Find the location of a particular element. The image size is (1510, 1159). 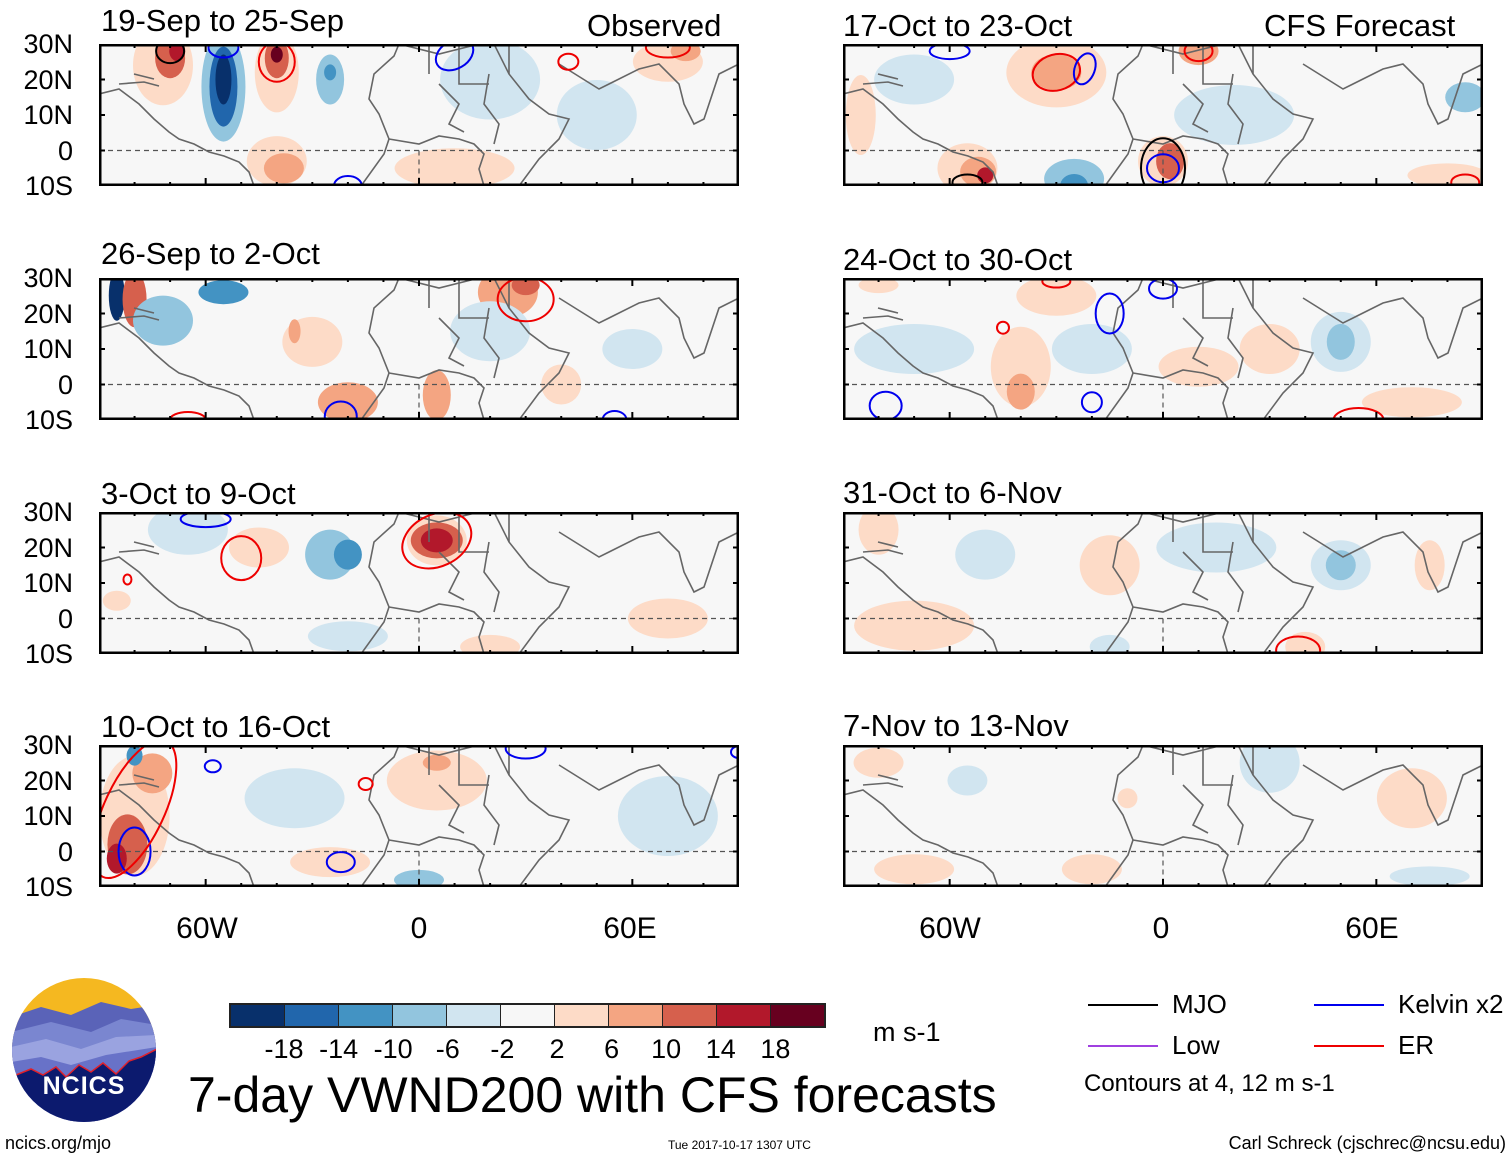

x-tick-label: 0 is located at coordinates (419, 928).